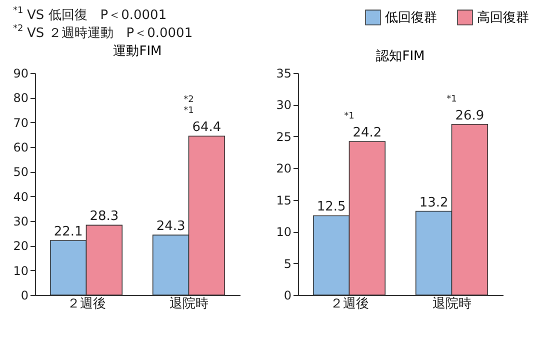  Describe the element at coordinates (189, 105) in the screenshot. I see `annotation: *2 *1` at that location.